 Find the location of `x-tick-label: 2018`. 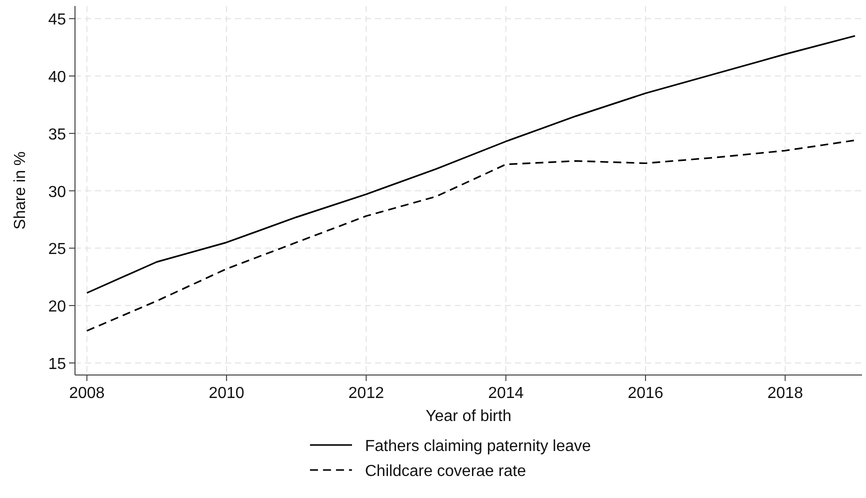

x-tick-label: 2018 is located at coordinates (785, 393).